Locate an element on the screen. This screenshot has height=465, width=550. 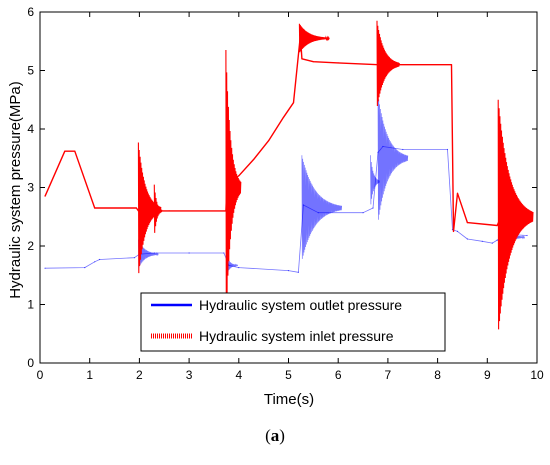
x-tick-label: 1 is located at coordinates (89, 375).